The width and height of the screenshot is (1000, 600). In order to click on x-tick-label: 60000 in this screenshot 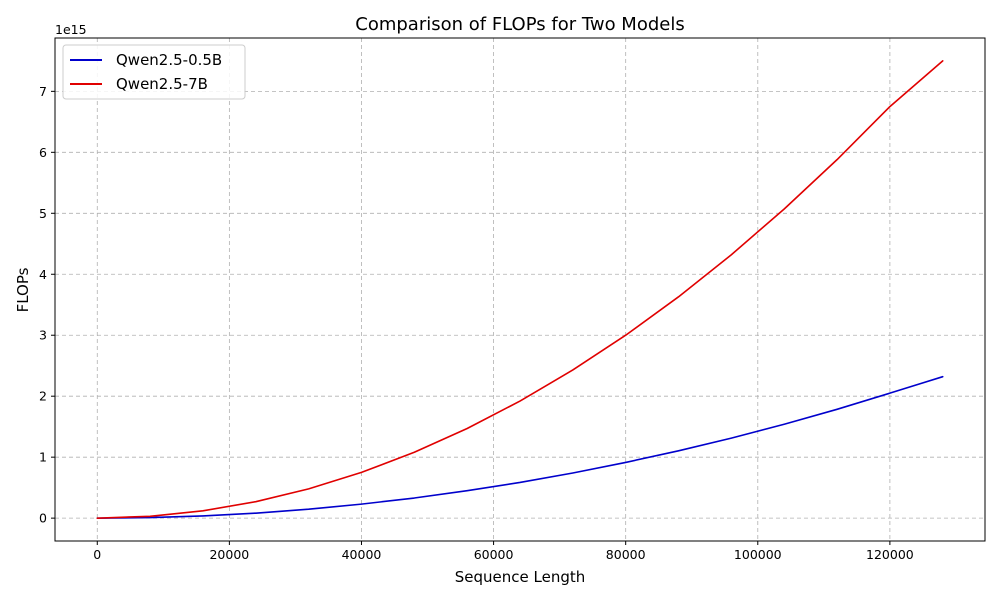, I will do `click(494, 554)`.